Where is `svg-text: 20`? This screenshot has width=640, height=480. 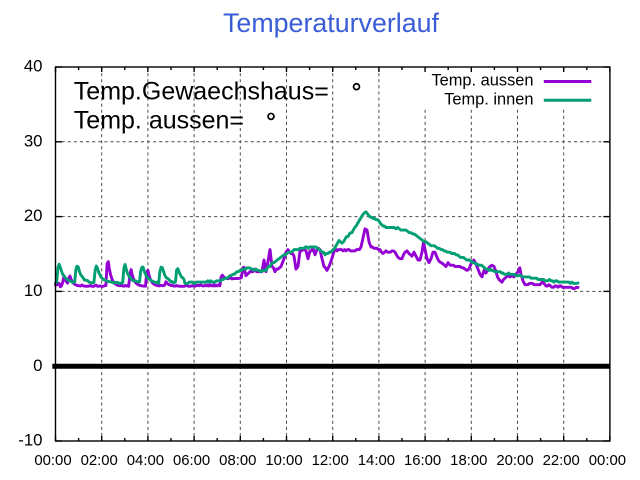
svg-text: 20 is located at coordinates (33, 215).